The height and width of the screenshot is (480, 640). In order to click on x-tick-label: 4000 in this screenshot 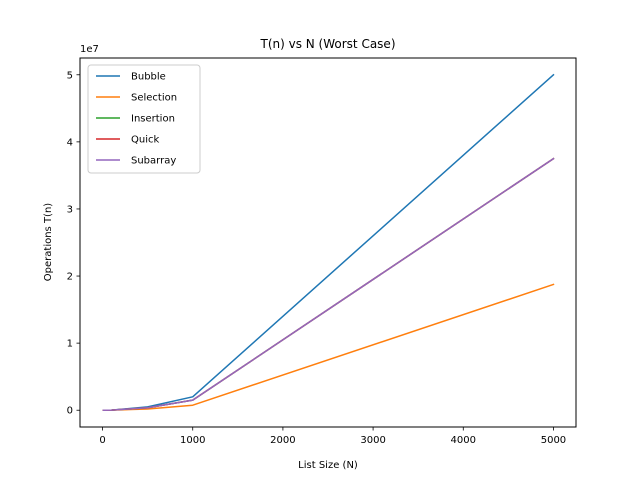, I will do `click(463, 440)`.